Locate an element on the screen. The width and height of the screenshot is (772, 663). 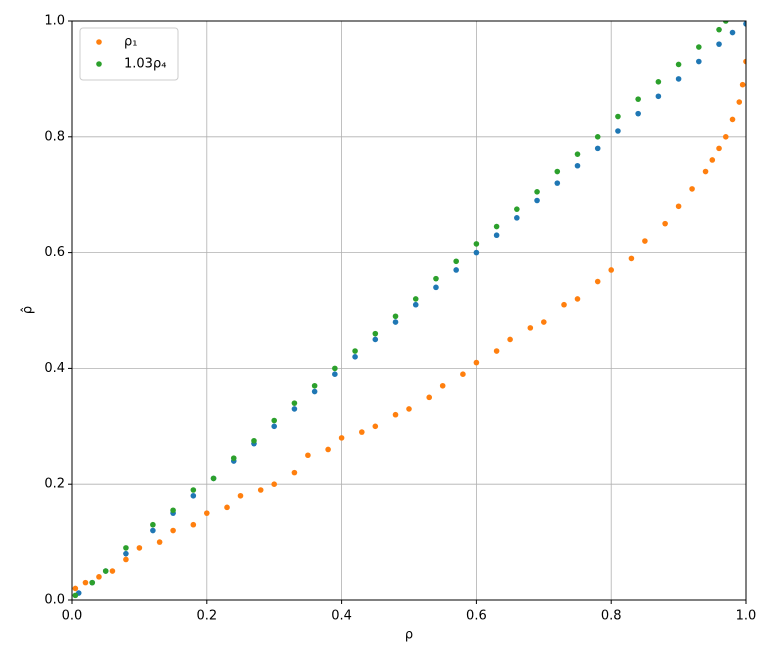
legend-label: ρ₁ is located at coordinates (130, 42).